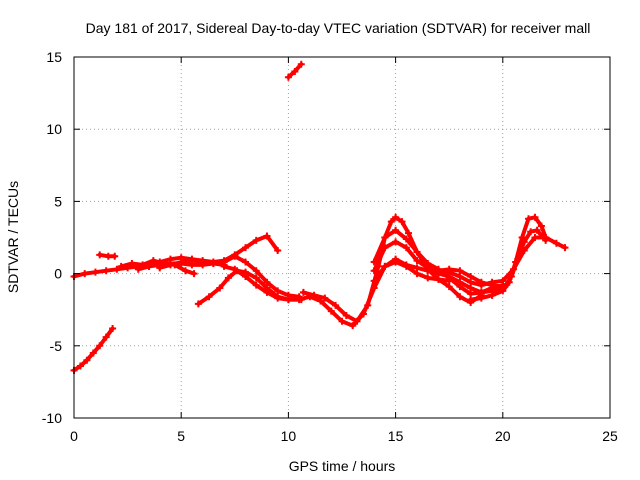 The width and height of the screenshot is (640, 480). Describe the element at coordinates (13, 237) in the screenshot. I see `y-axis-label: SDTVAR / TECUs` at that location.